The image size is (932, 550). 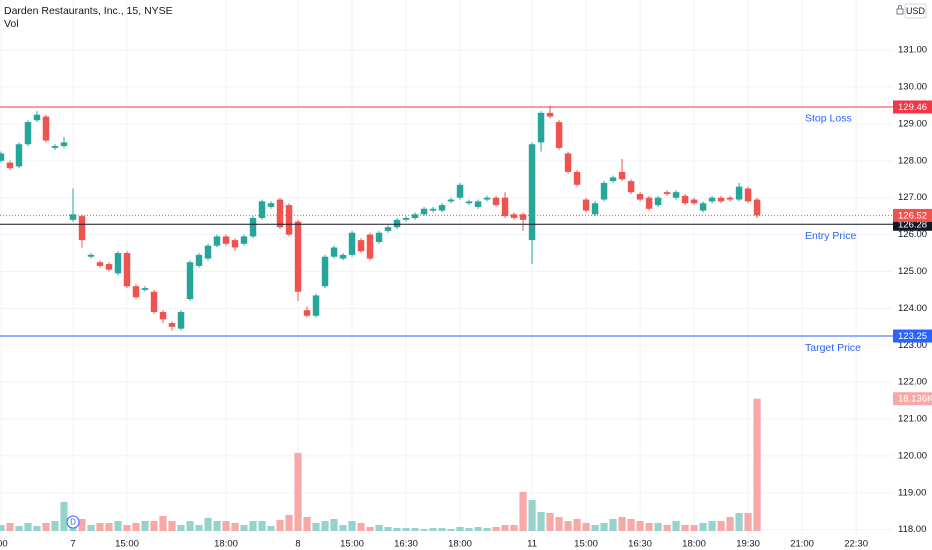 I want to click on level-tag-box, so click(x=912, y=107).